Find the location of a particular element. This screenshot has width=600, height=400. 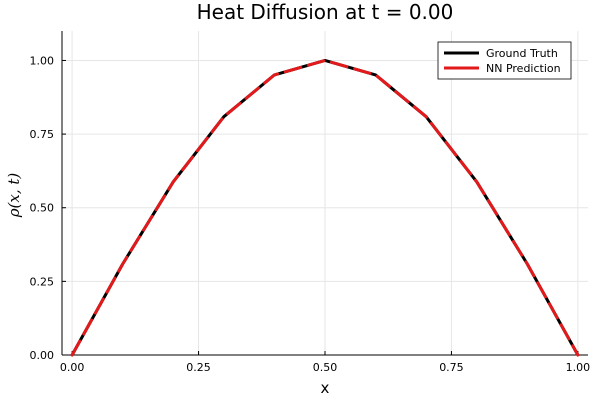

legend-box is located at coordinates (504, 60).